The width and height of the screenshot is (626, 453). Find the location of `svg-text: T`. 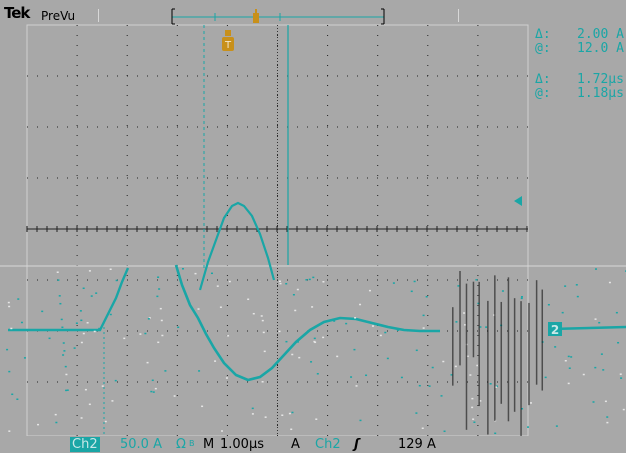

svg-text: T is located at coordinates (228, 45).